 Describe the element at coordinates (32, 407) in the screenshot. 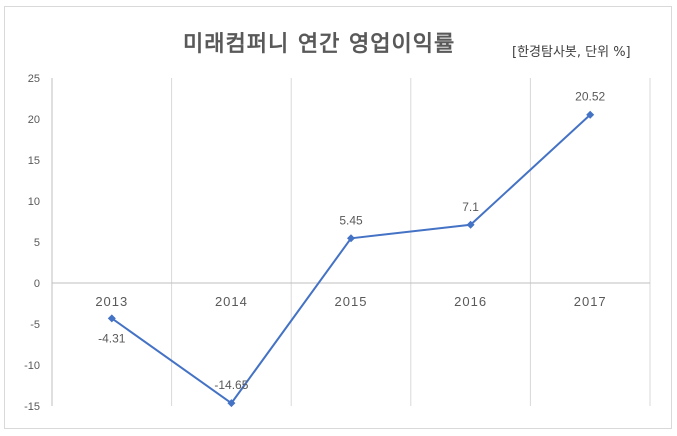

I see `y-tick-label: -15` at that location.